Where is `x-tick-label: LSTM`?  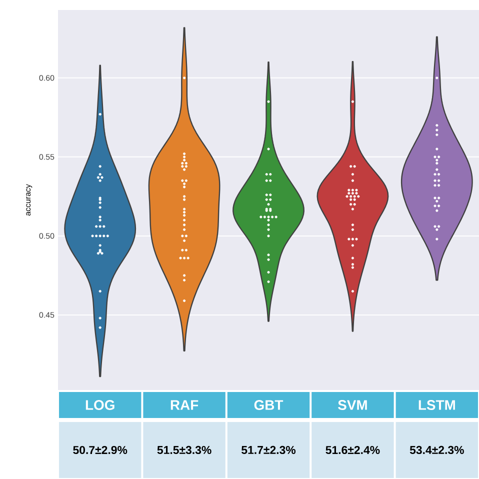
x-tick-label: LSTM is located at coordinates (436, 405).